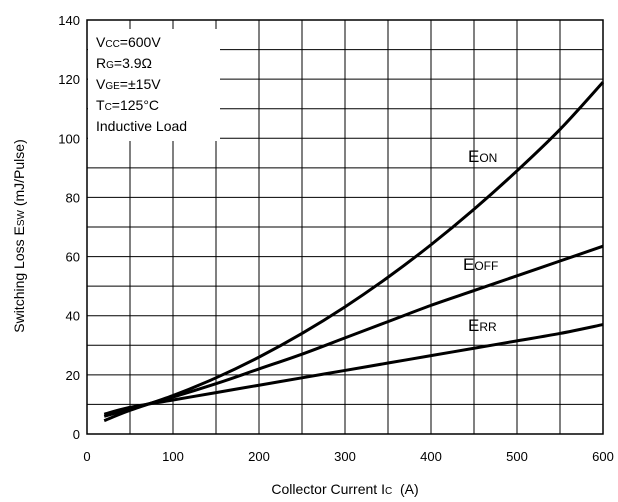  I want to click on x-tick-label: 400, so click(431, 456).